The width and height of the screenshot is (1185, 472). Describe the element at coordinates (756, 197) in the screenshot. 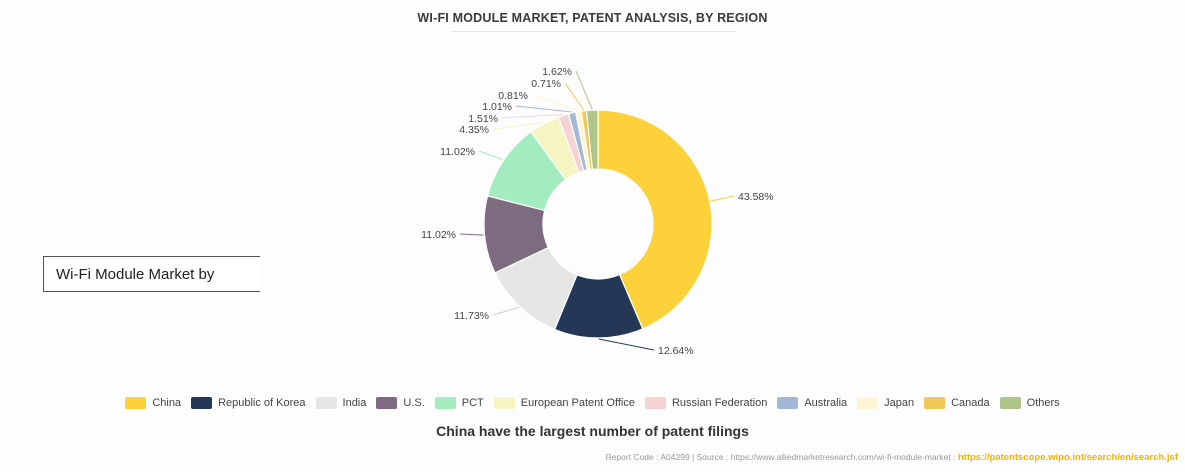

I see `data-label: 43.58%` at that location.